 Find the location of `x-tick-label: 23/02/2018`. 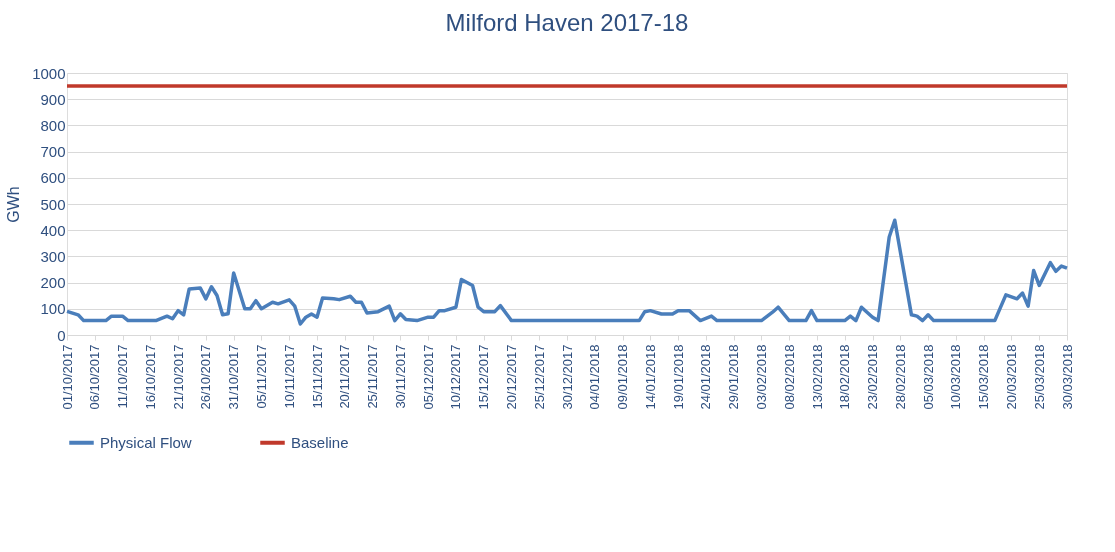

x-tick-label: 23/02/2018 is located at coordinates (873, 377).